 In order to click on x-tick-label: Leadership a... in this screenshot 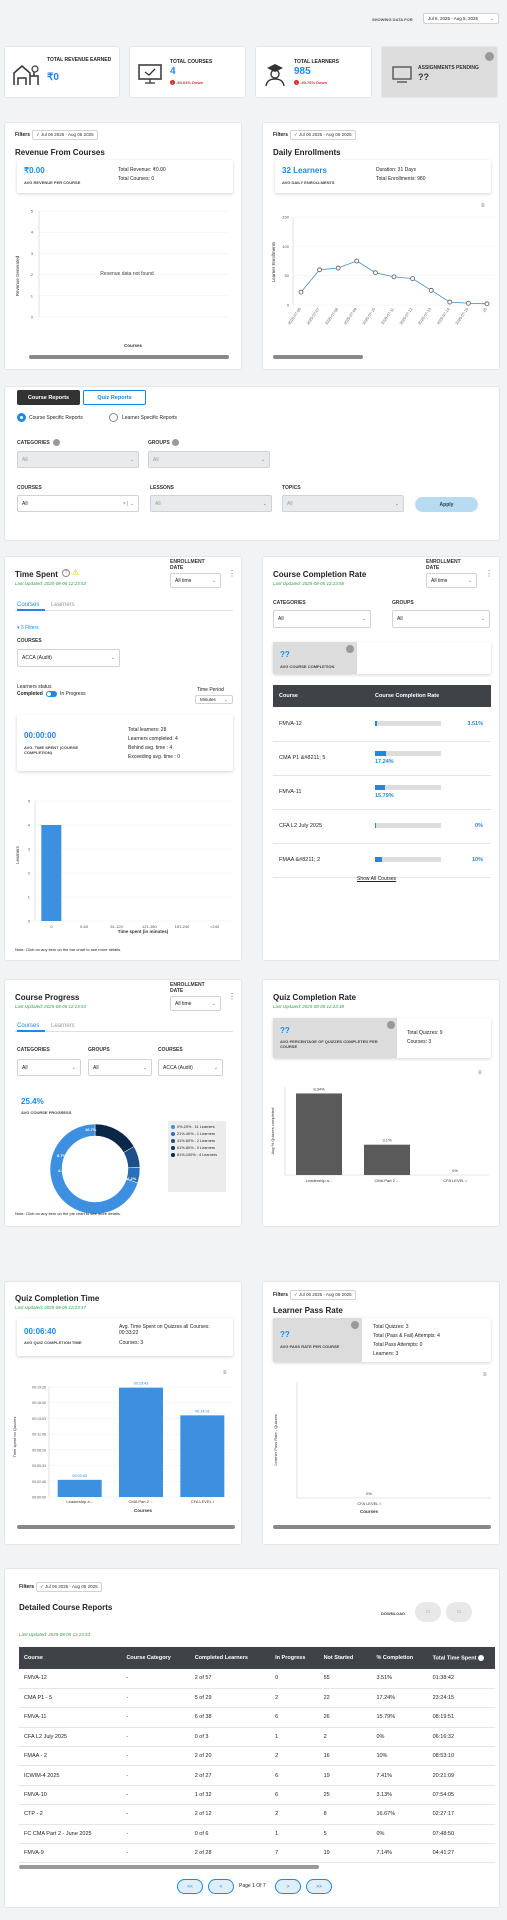, I will do `click(79, 1501)`.